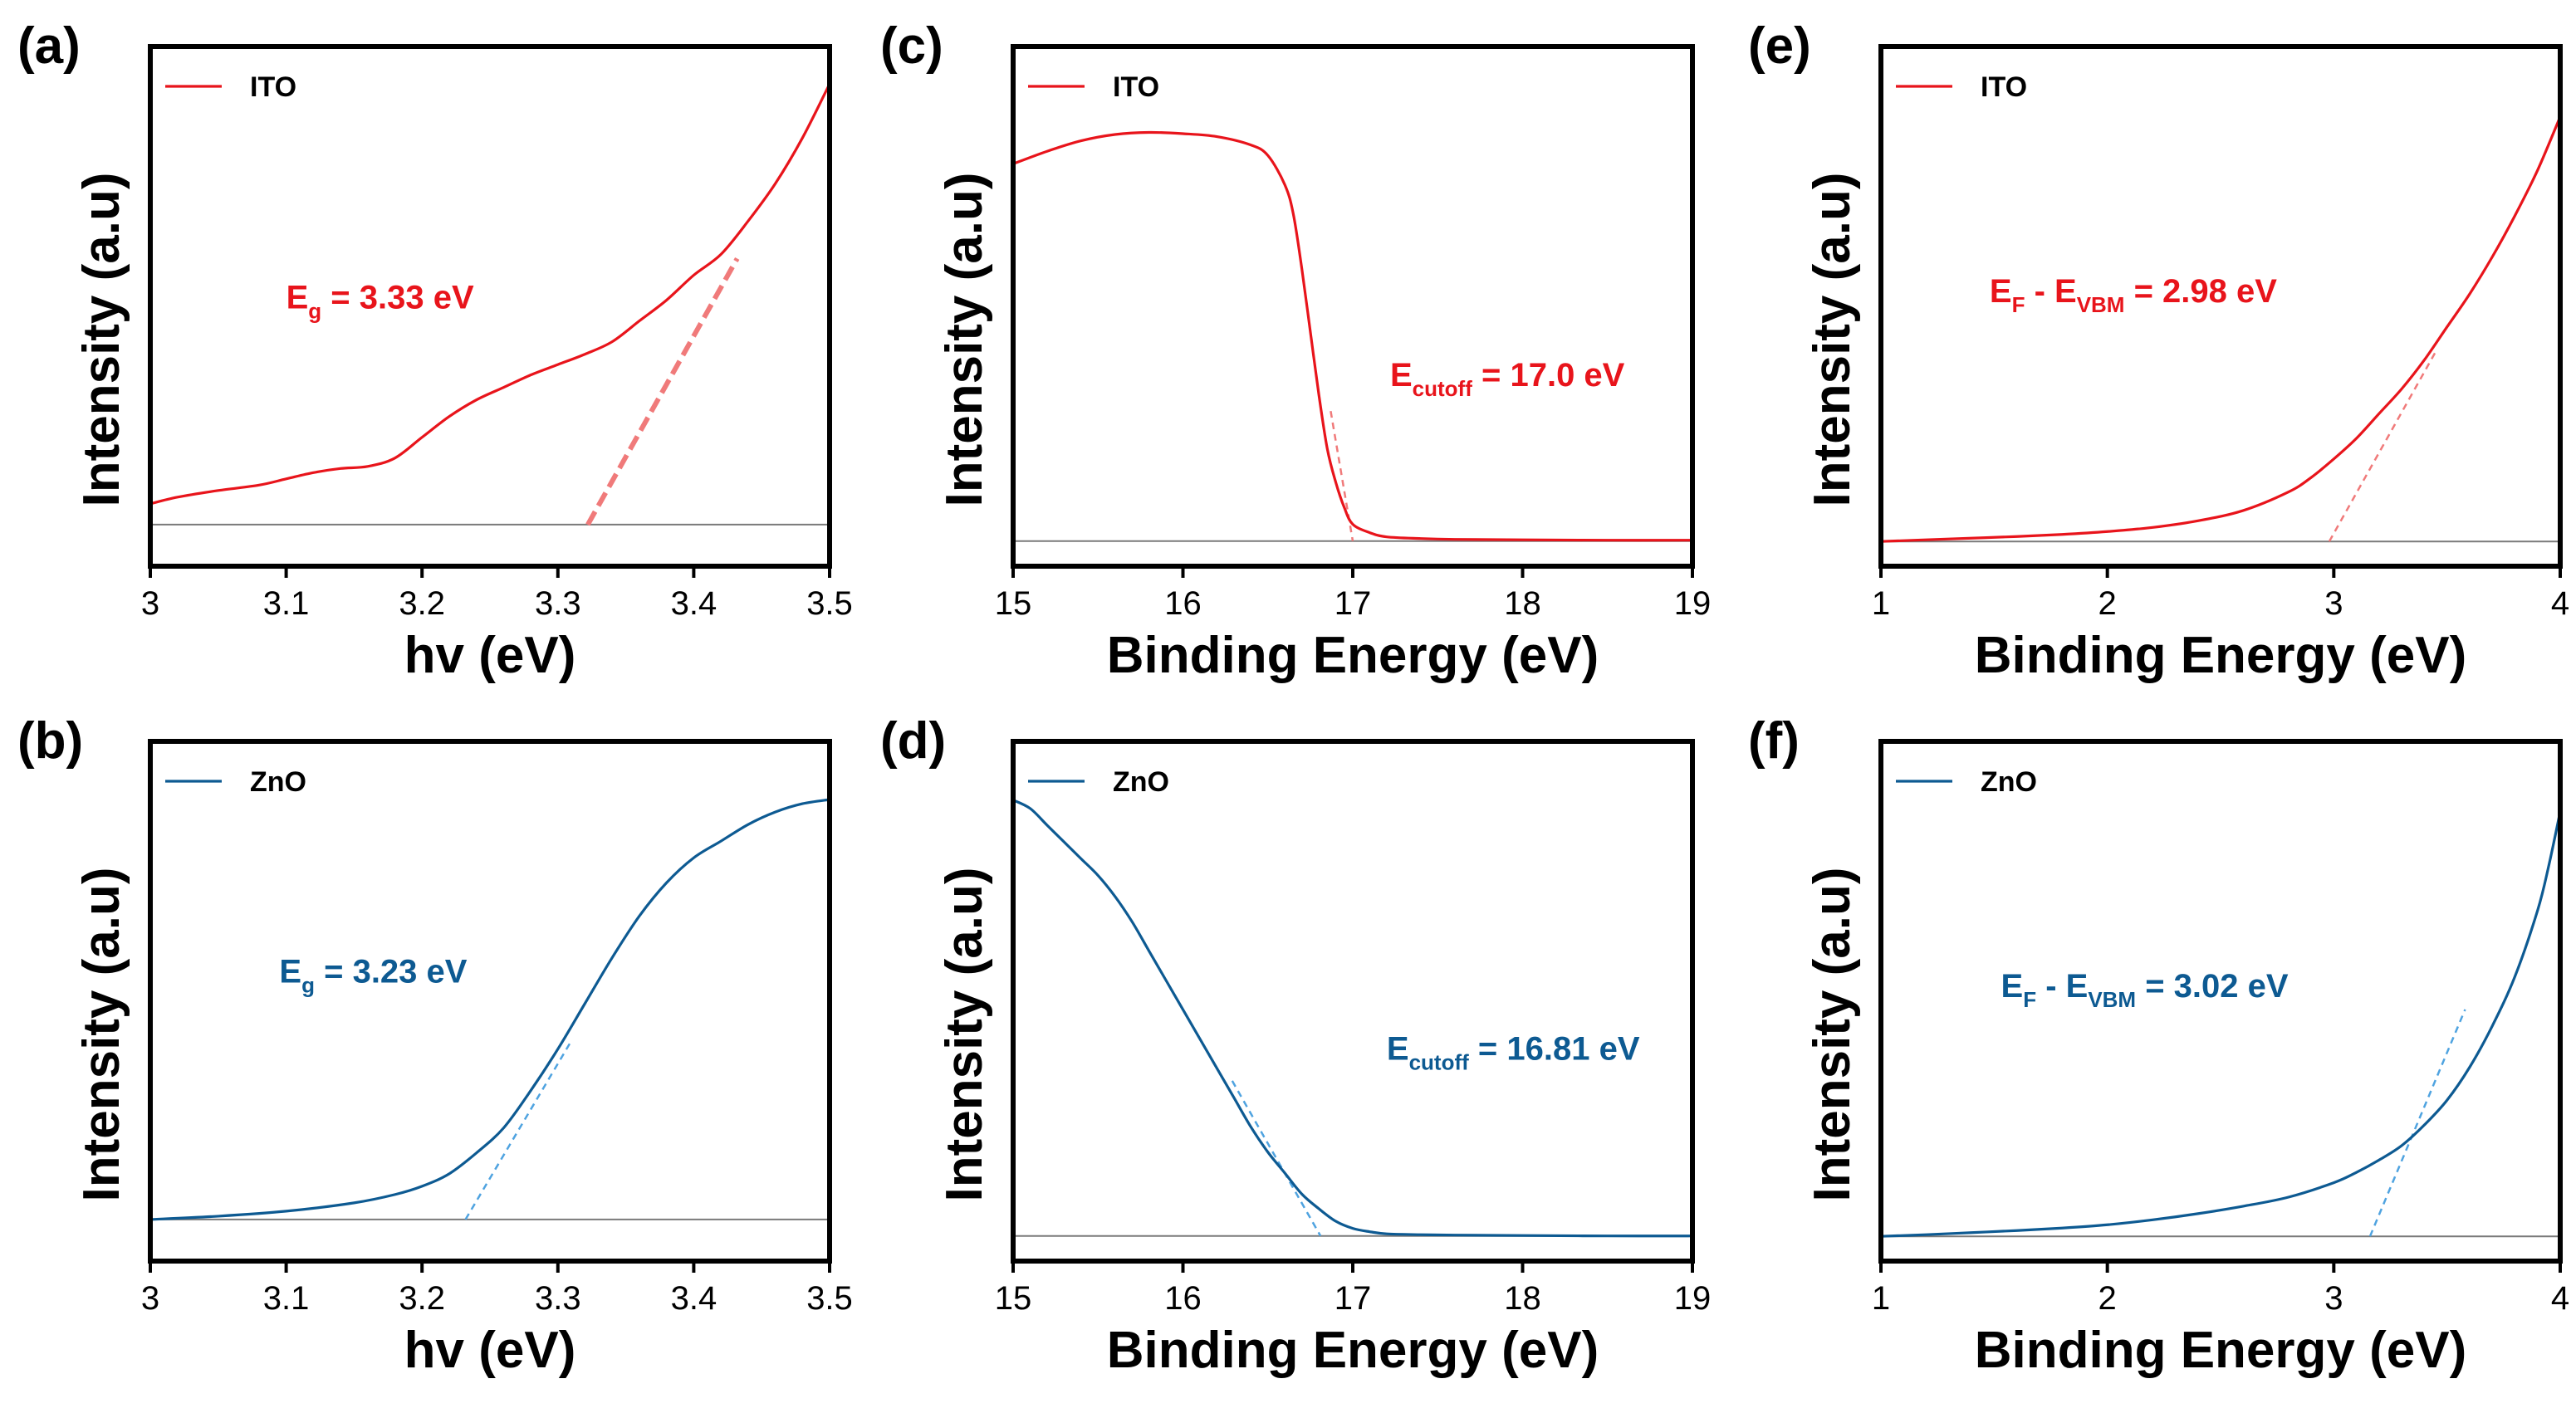 The height and width of the screenshot is (1413, 2576). I want to click on gap-annotation: Ecutoff = 16.81 eV, so click(1514, 1053).